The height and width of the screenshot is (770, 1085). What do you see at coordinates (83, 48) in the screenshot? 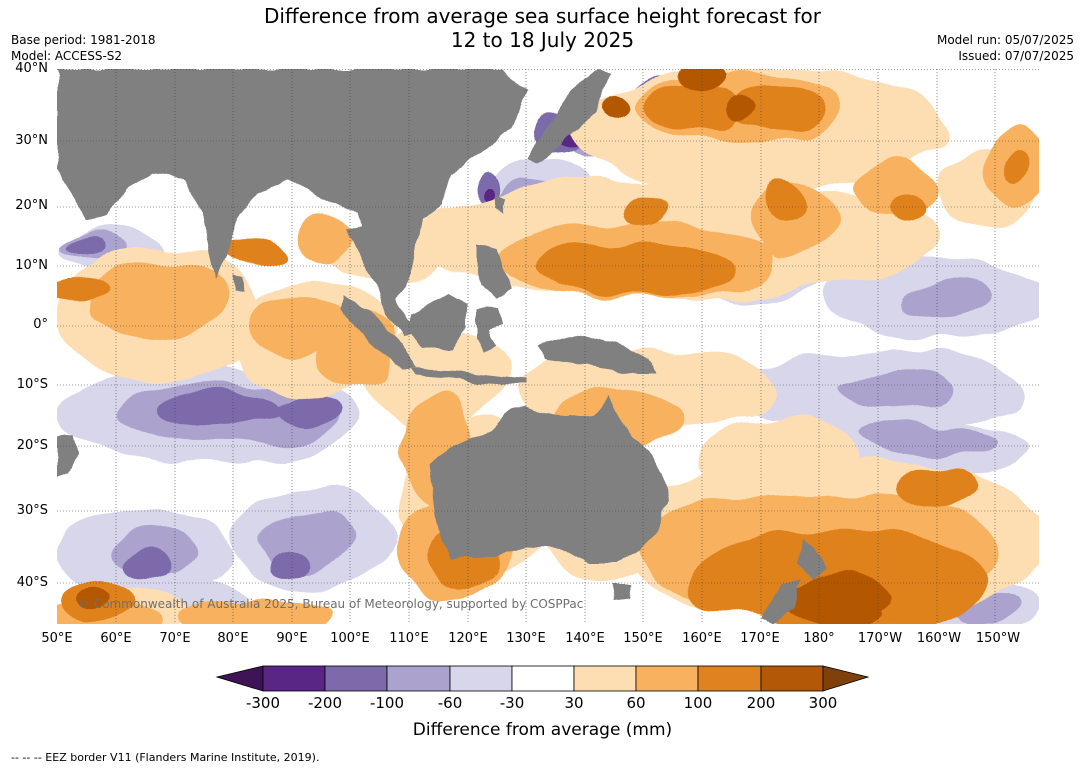
I see `model-info: Base period: 1981-2018 Model: ACCESS-S2` at bounding box center [83, 48].